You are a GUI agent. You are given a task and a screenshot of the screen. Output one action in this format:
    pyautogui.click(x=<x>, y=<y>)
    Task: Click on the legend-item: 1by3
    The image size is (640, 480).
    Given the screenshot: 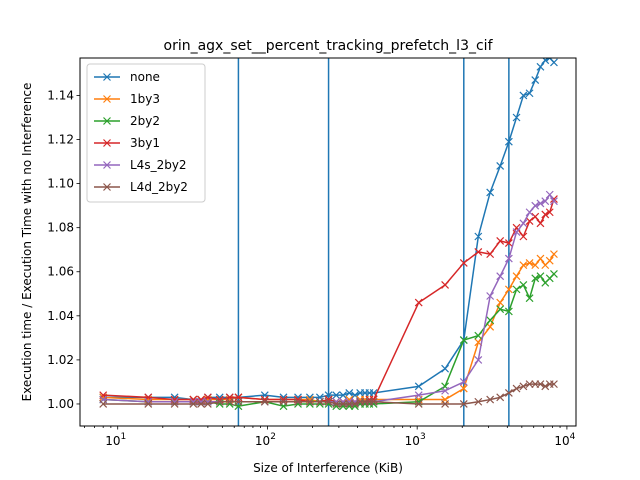 What is the action you would take?
    pyautogui.click(x=127, y=99)
    